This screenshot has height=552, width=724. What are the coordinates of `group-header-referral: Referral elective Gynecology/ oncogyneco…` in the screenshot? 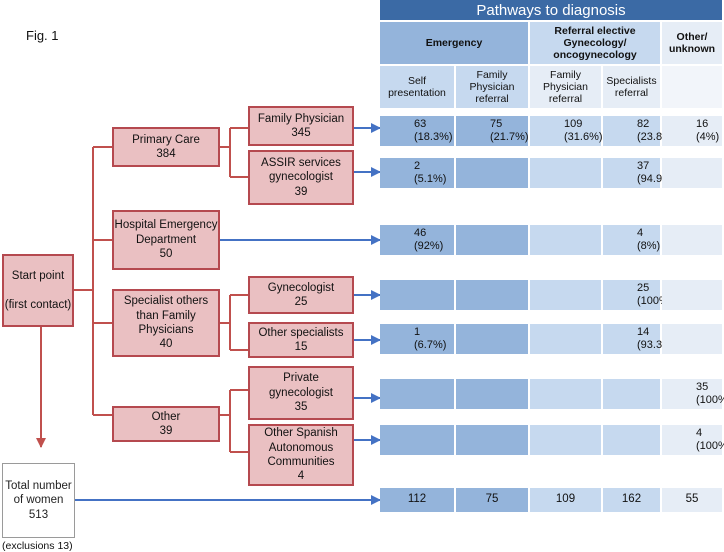 It's located at (595, 43).